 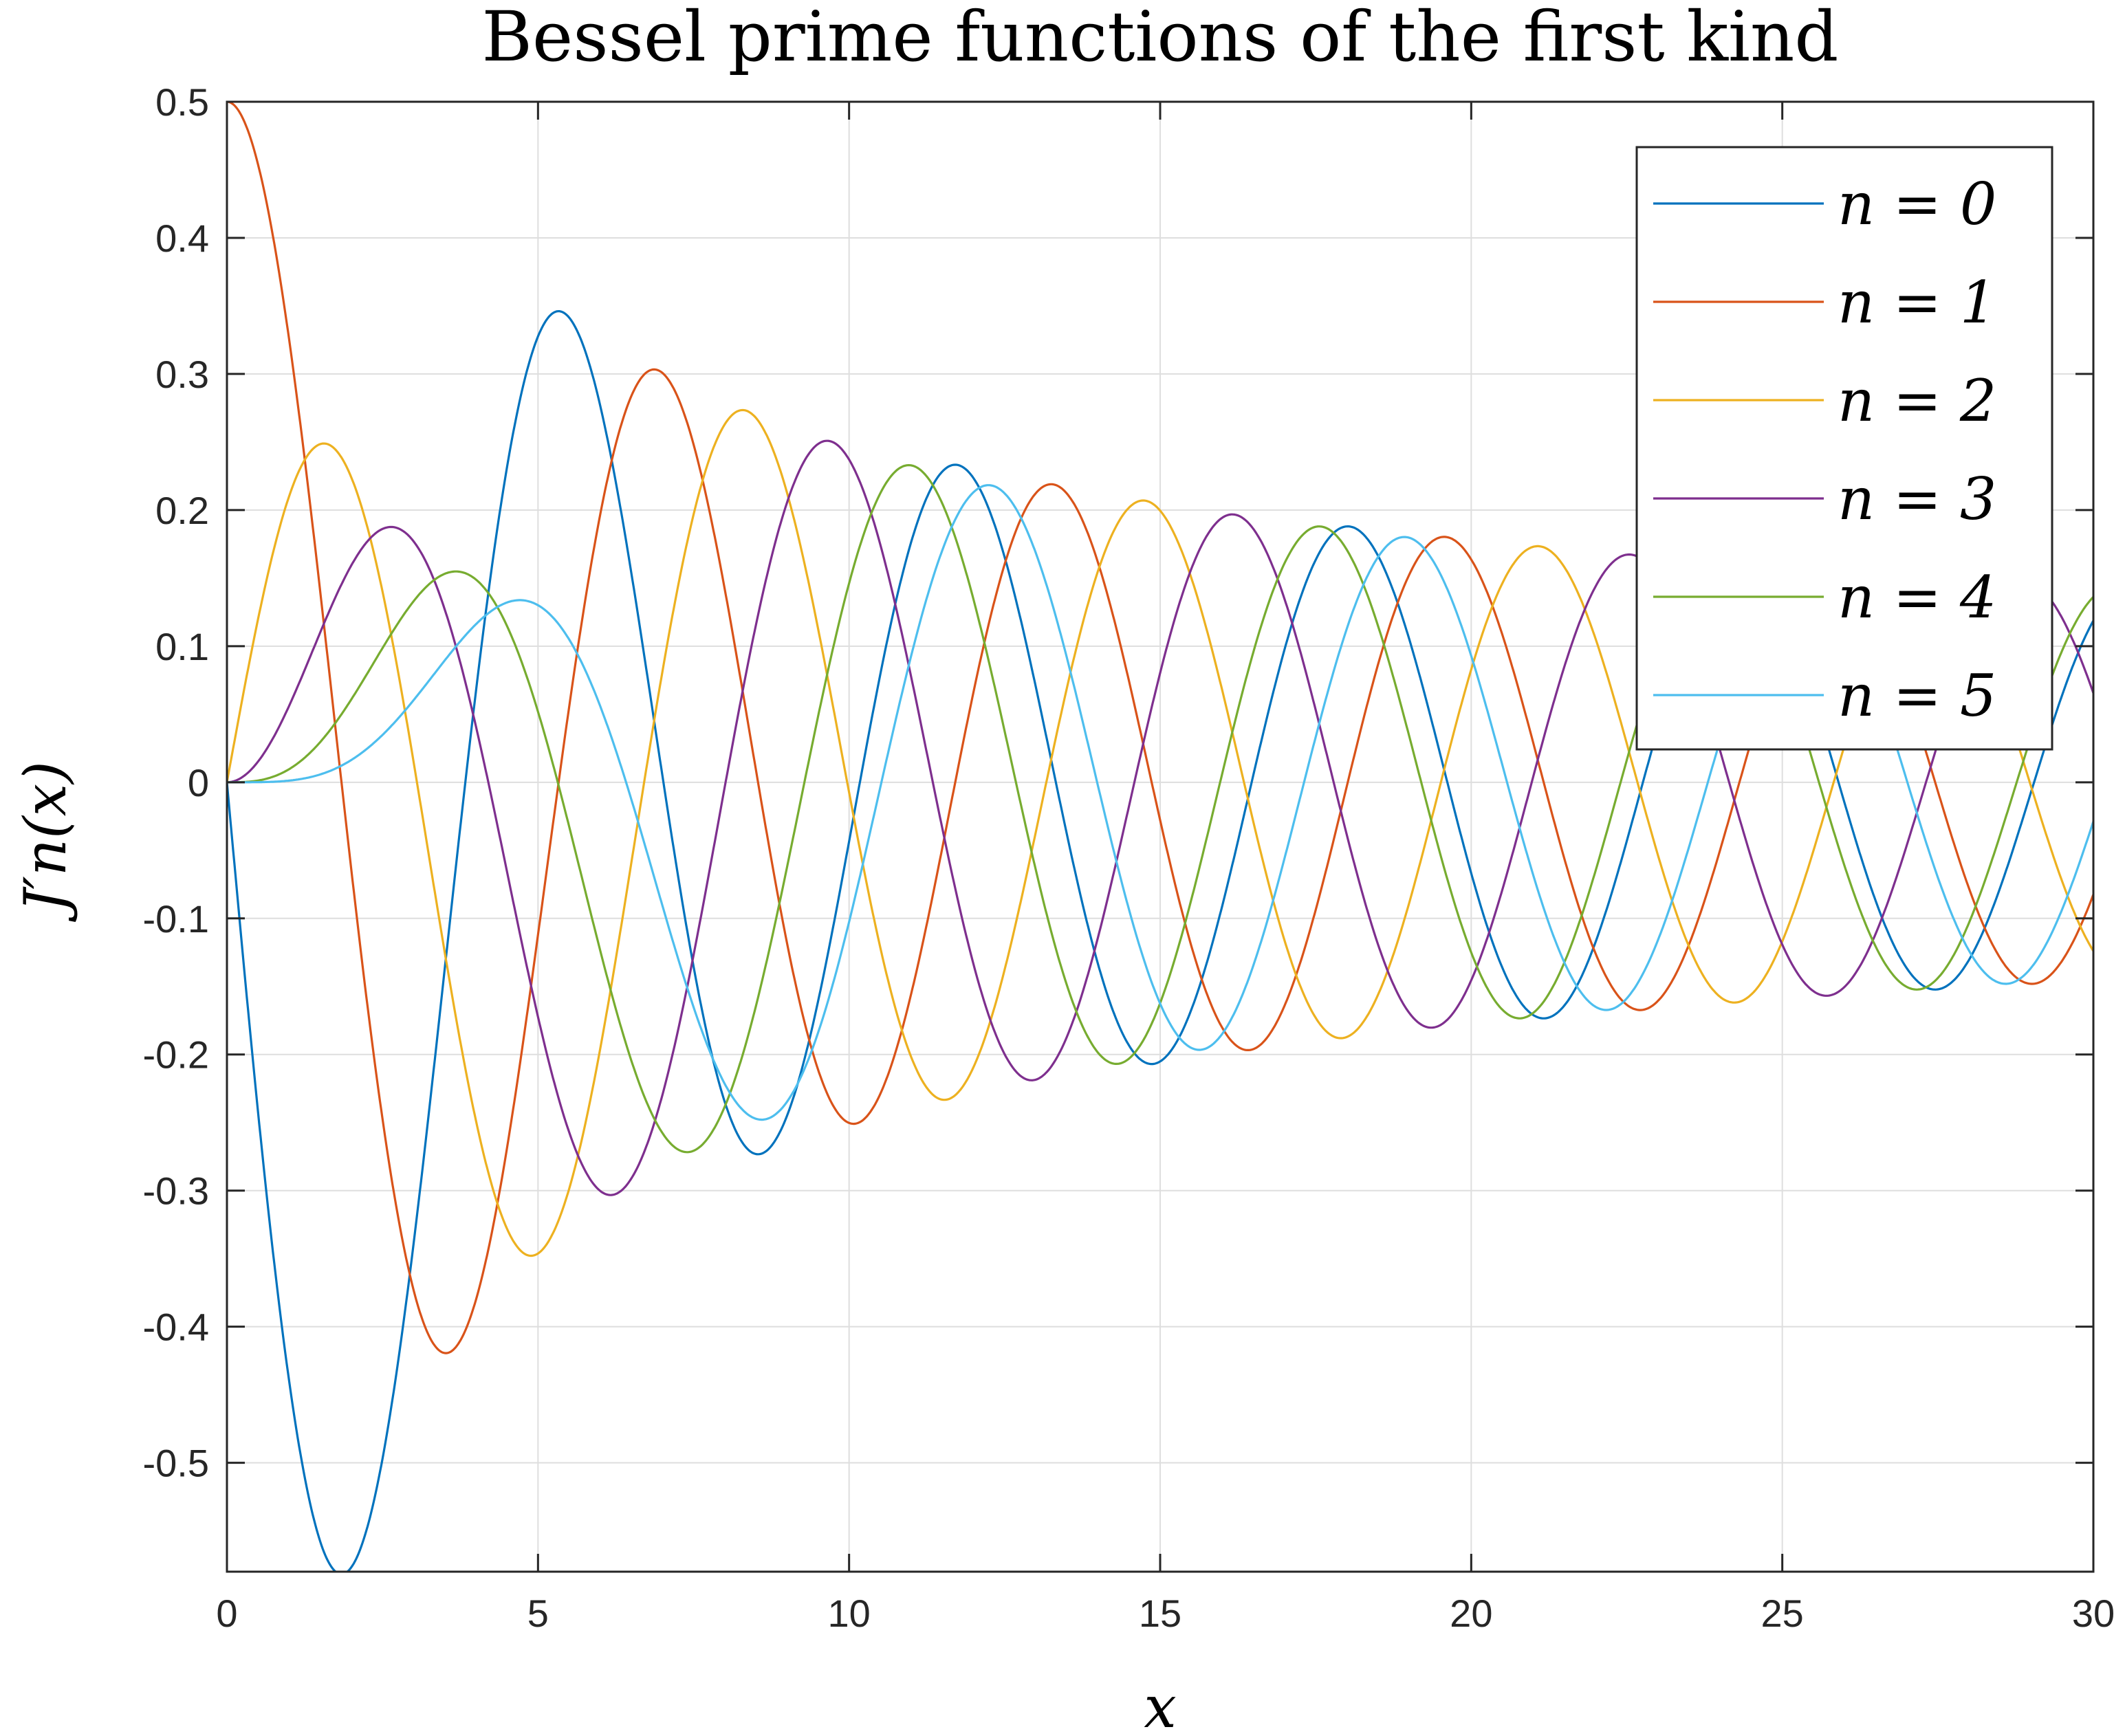 What do you see at coordinates (176, 1327) in the screenshot?
I see `y-tick-label: -0.4` at bounding box center [176, 1327].